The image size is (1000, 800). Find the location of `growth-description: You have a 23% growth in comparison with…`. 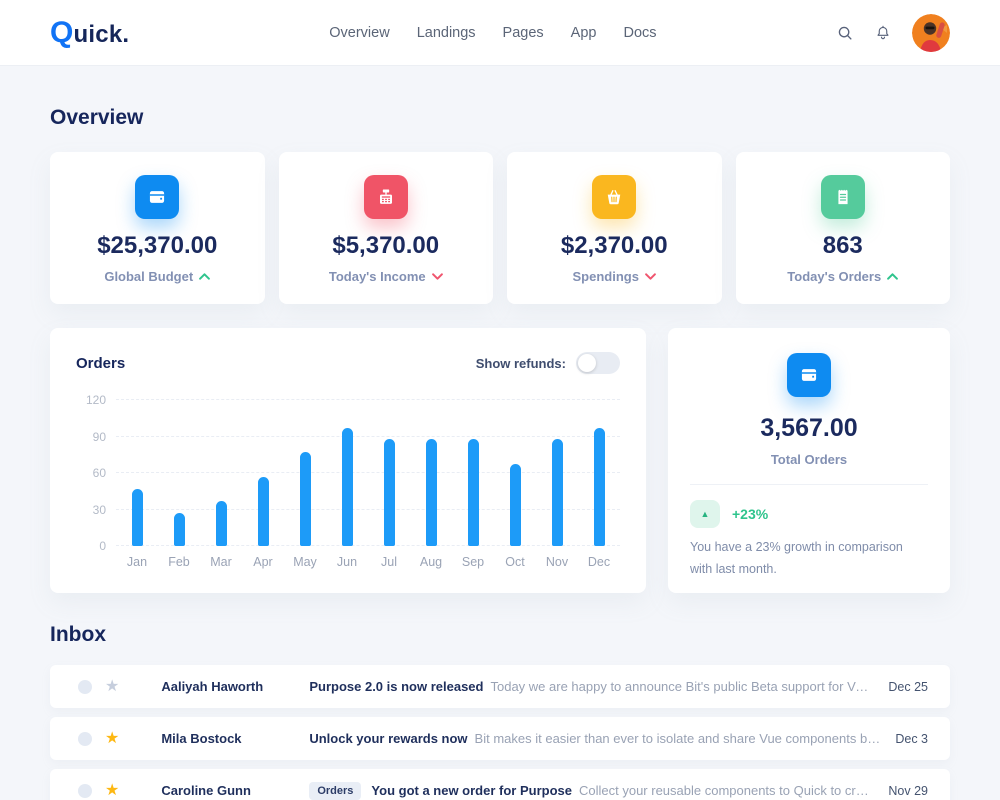

growth-description: You have a 23% growth in comparison with… is located at coordinates (796, 558).